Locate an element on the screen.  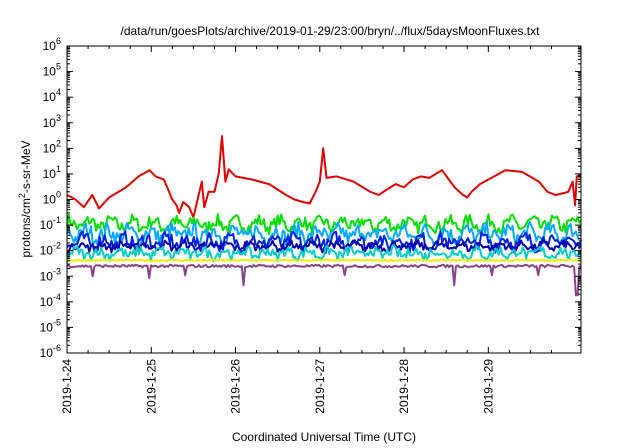
y-tick-label-exp: 1 is located at coordinates (58, 169).